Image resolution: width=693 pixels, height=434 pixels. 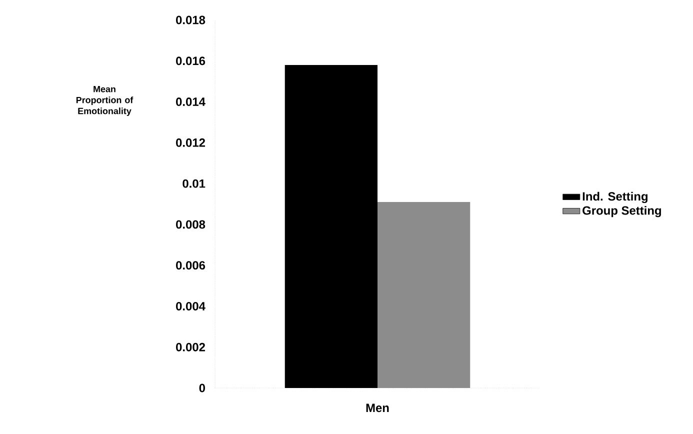 What do you see at coordinates (194, 183) in the screenshot?
I see `y-tick-label: 0.01` at bounding box center [194, 183].